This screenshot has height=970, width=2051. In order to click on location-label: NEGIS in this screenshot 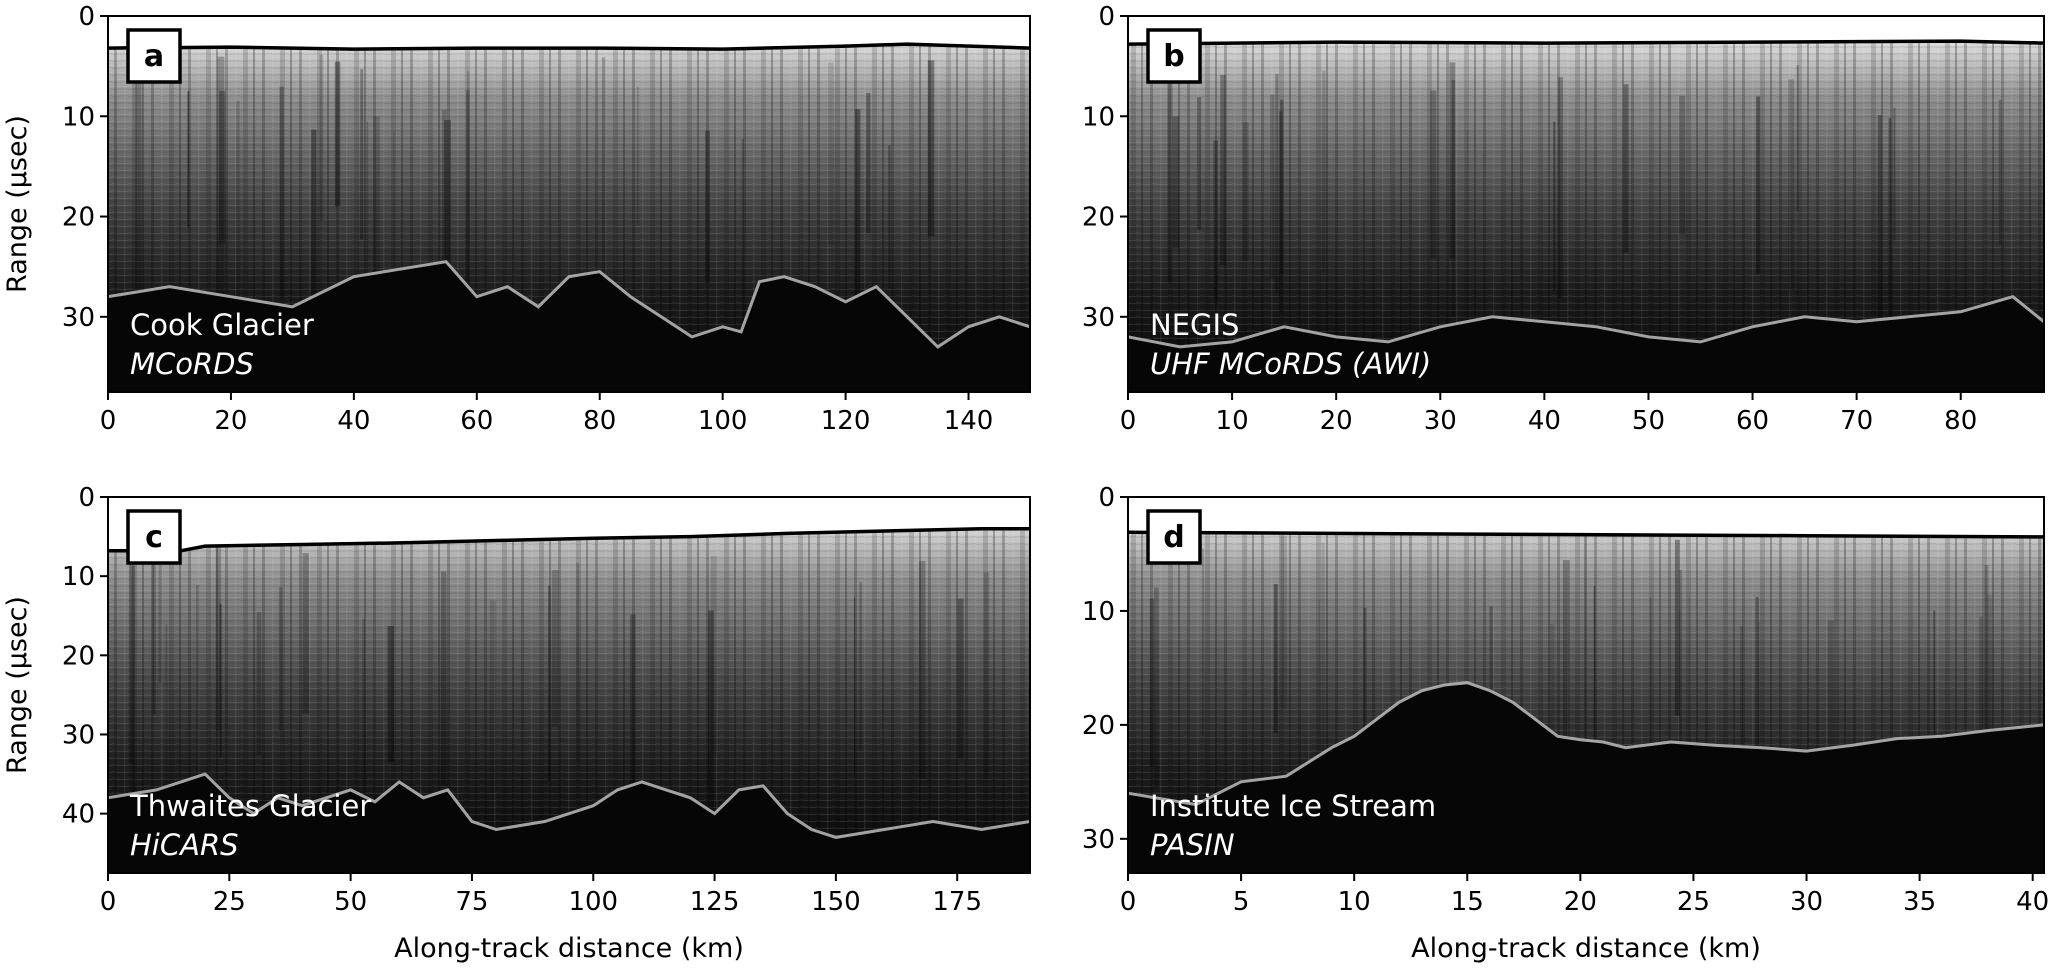, I will do `click(1194, 325)`.